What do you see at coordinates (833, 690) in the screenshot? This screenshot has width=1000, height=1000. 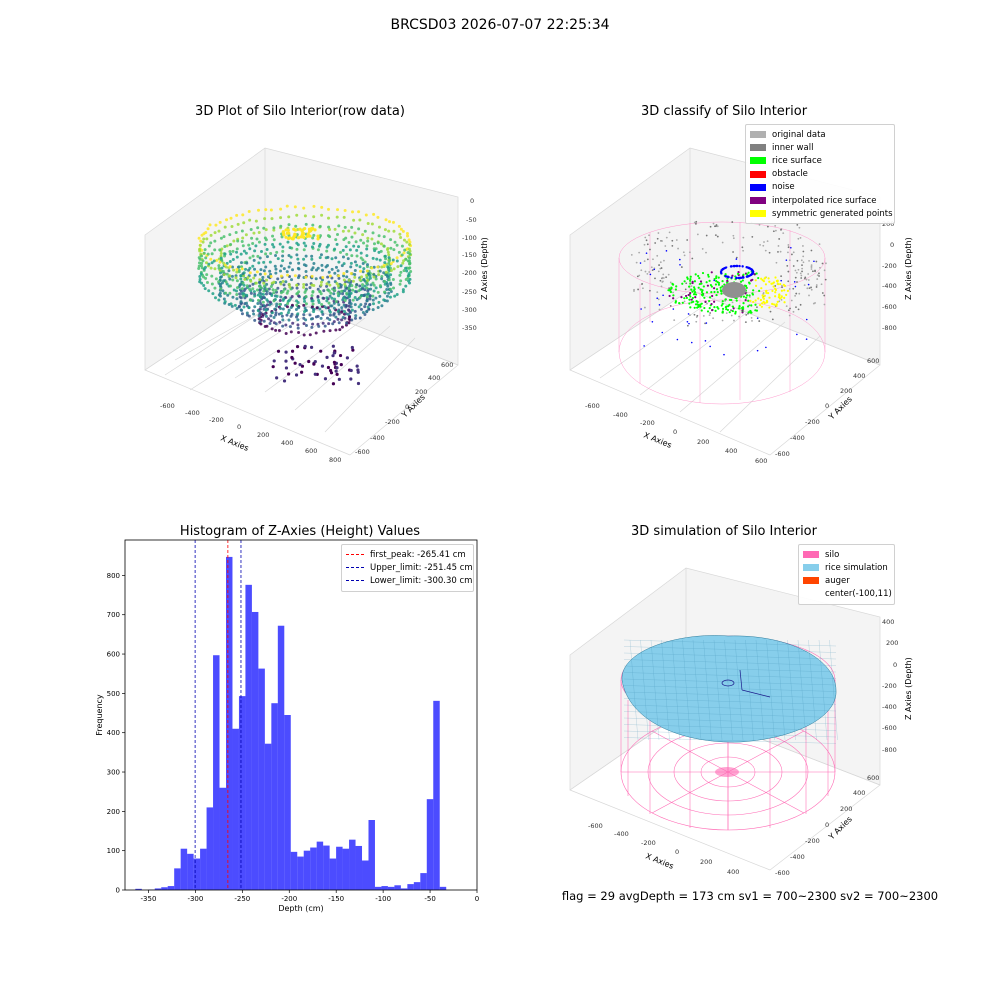 I see `rice-mesh-line` at bounding box center [833, 690].